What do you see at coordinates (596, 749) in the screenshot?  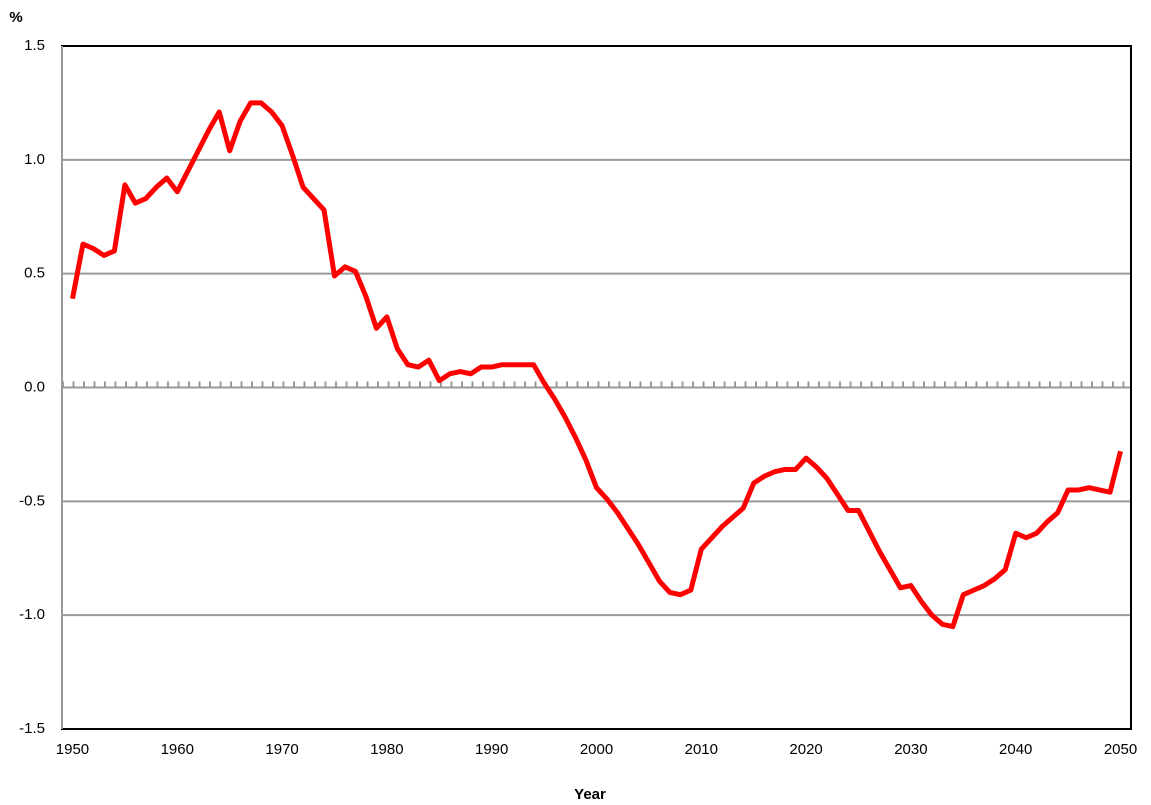 I see `x-tick-label: 2000` at bounding box center [596, 749].